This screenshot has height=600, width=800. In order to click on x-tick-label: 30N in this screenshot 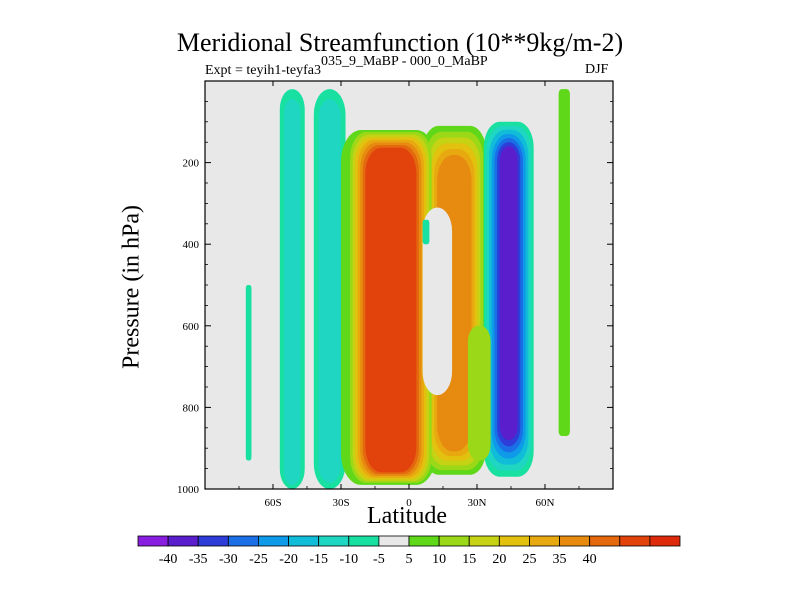, I will do `click(477, 503)`.